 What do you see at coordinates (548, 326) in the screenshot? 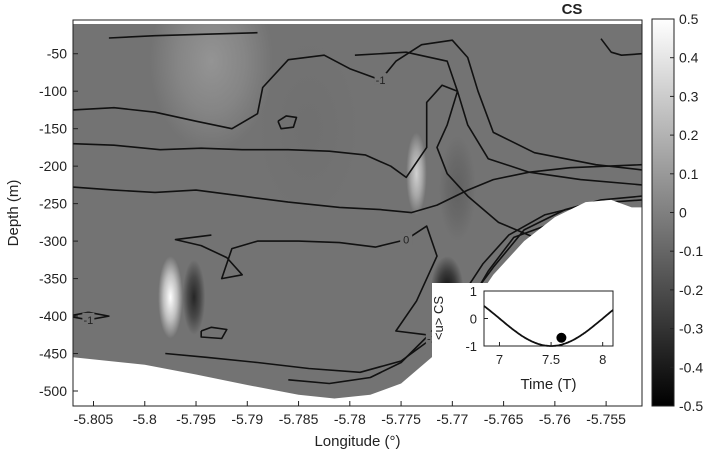
I see `inset-series-line` at bounding box center [548, 326].